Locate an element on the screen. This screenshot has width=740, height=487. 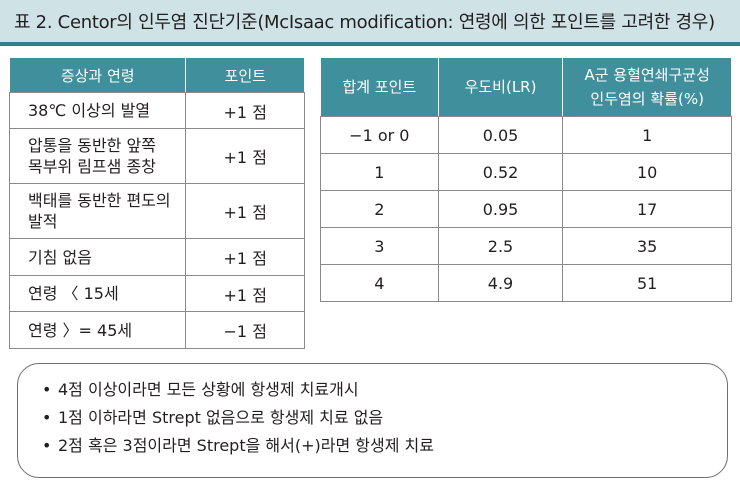
probability-percent: 51 is located at coordinates (647, 283).